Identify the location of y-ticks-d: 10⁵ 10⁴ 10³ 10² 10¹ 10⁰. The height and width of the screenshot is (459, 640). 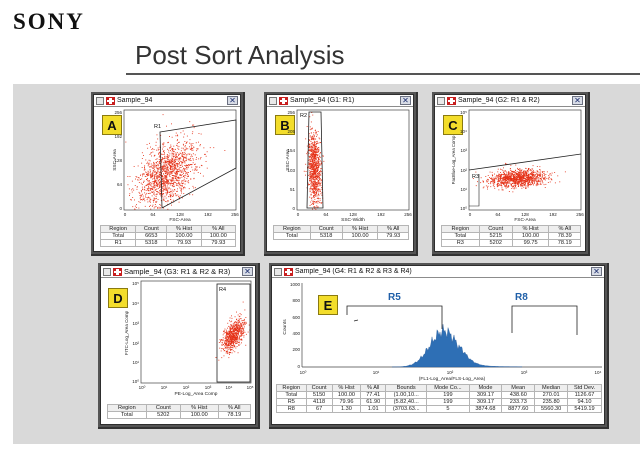
(135, 332).